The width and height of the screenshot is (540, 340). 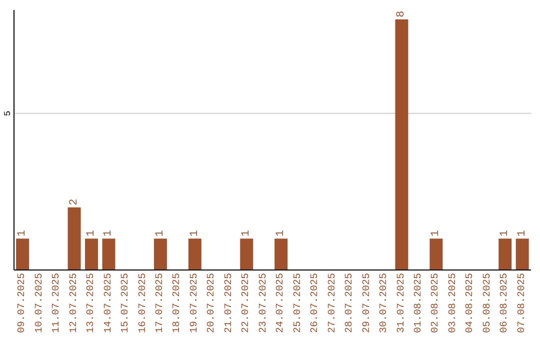 What do you see at coordinates (8, 113) in the screenshot?
I see `y-tick-label: 5` at bounding box center [8, 113].